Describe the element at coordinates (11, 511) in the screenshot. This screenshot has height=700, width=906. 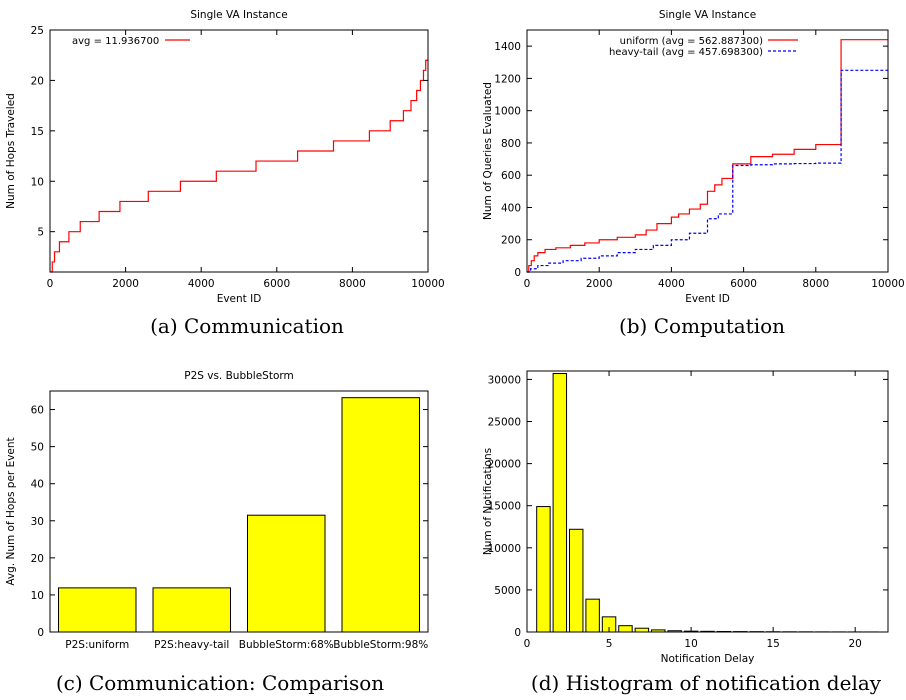
I see `y-axis-label: Avg. Num of Hops per Event` at that location.